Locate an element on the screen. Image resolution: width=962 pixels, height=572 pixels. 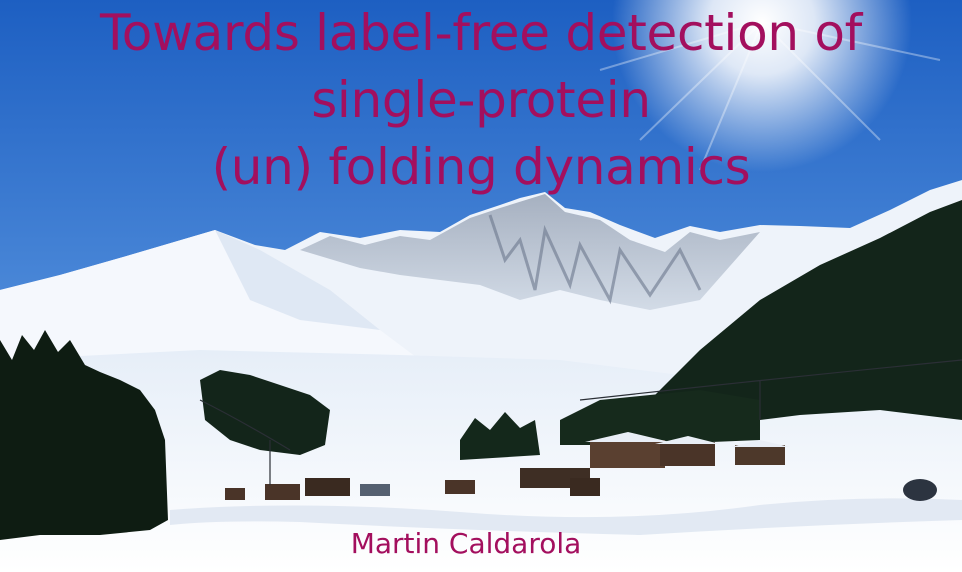
rocky-peaks is located at coordinates (530, 252).